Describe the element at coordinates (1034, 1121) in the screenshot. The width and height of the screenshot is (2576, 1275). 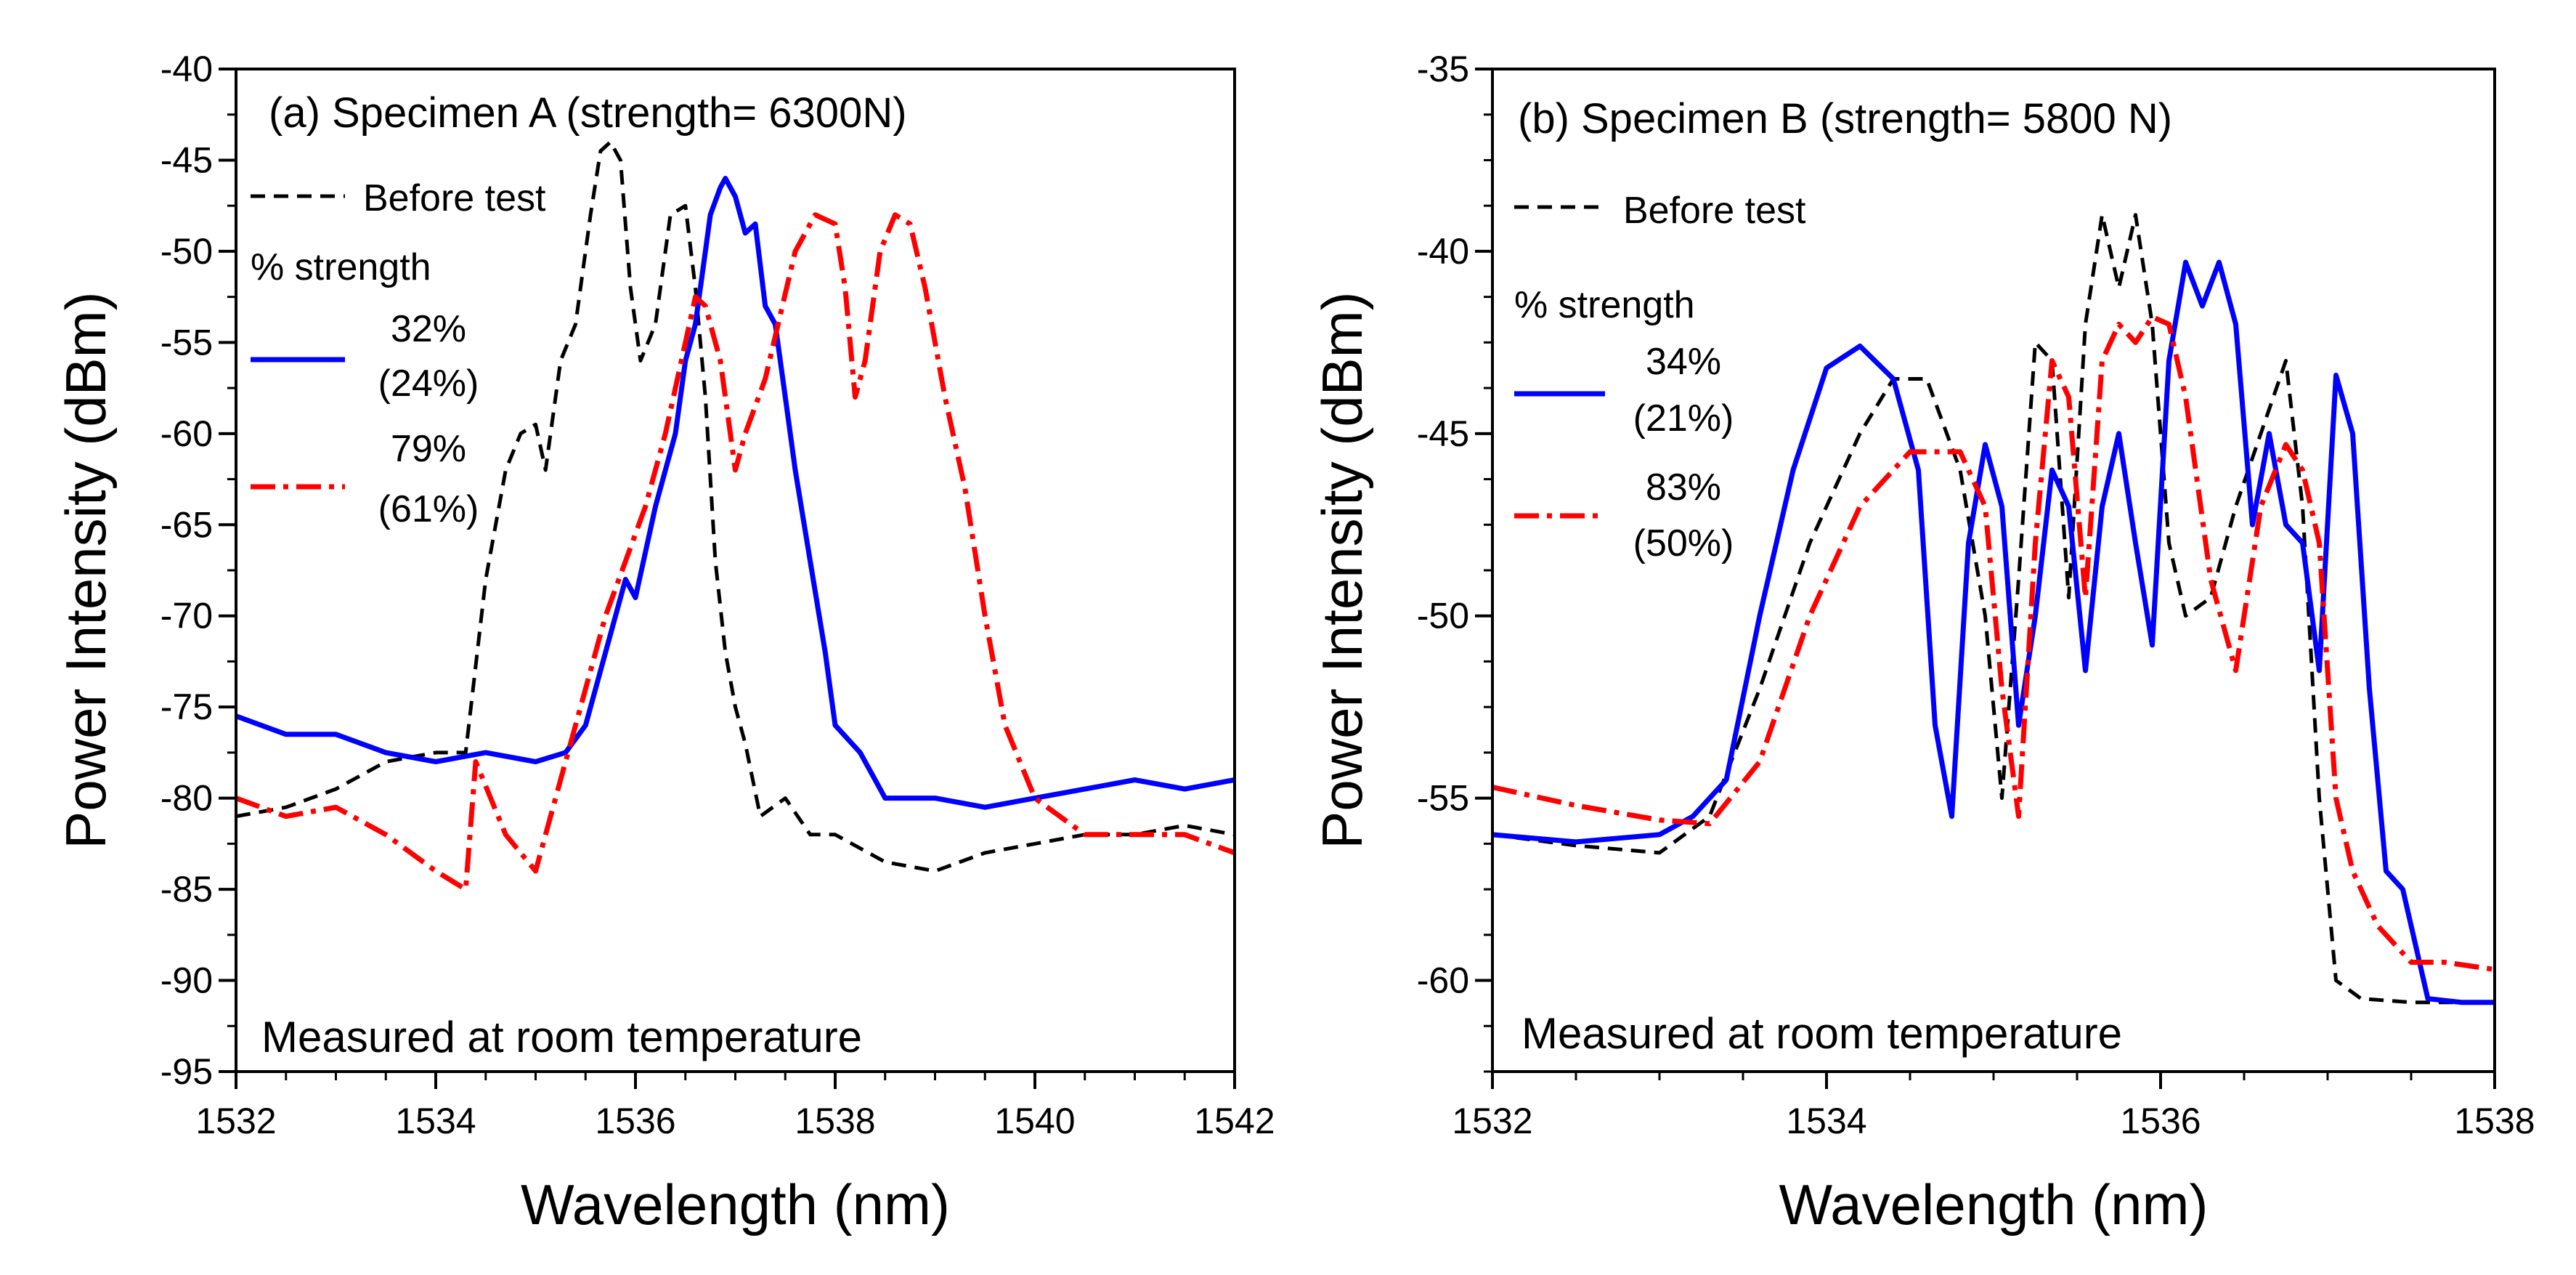
I see `x-tick-label: 1540` at that location.